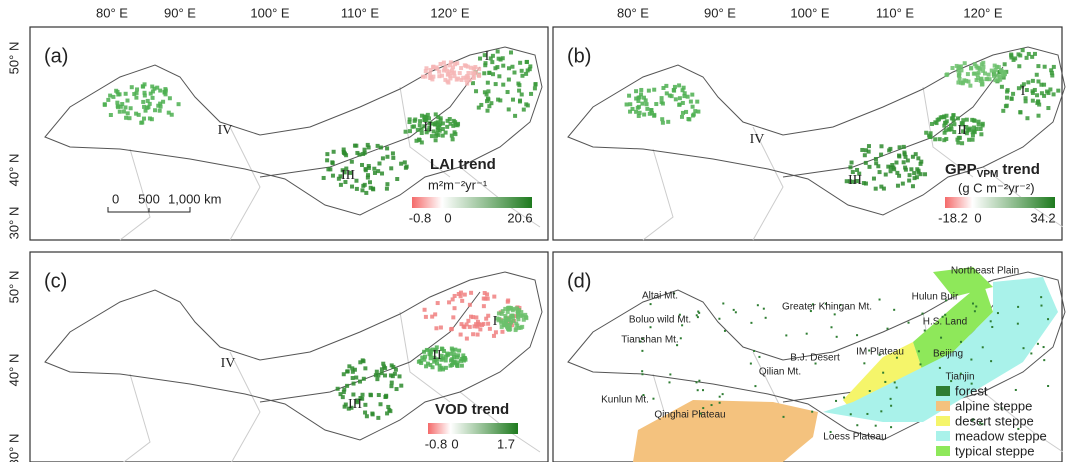 The image size is (1067, 462). I want to click on legend-swatch, so click(943, 436).